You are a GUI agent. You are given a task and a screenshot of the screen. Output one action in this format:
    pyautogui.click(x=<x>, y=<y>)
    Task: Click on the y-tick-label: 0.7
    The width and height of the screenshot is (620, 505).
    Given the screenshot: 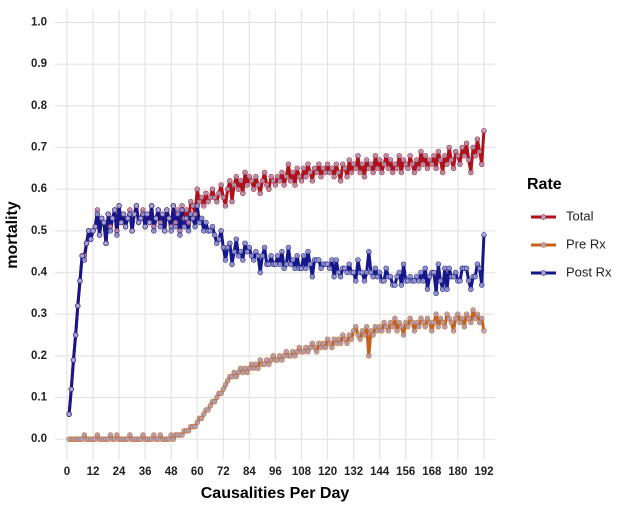 What is the action you would take?
    pyautogui.click(x=39, y=148)
    